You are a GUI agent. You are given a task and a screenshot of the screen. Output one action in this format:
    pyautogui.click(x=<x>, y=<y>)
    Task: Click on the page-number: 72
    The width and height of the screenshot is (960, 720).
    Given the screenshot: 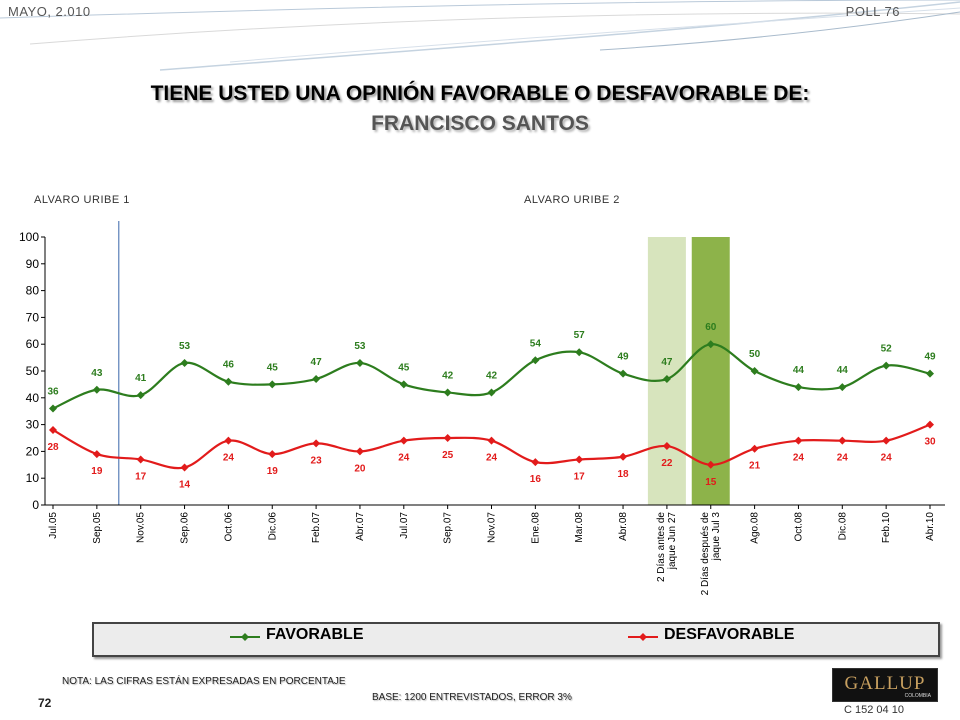 What is the action you would take?
    pyautogui.click(x=45, y=703)
    